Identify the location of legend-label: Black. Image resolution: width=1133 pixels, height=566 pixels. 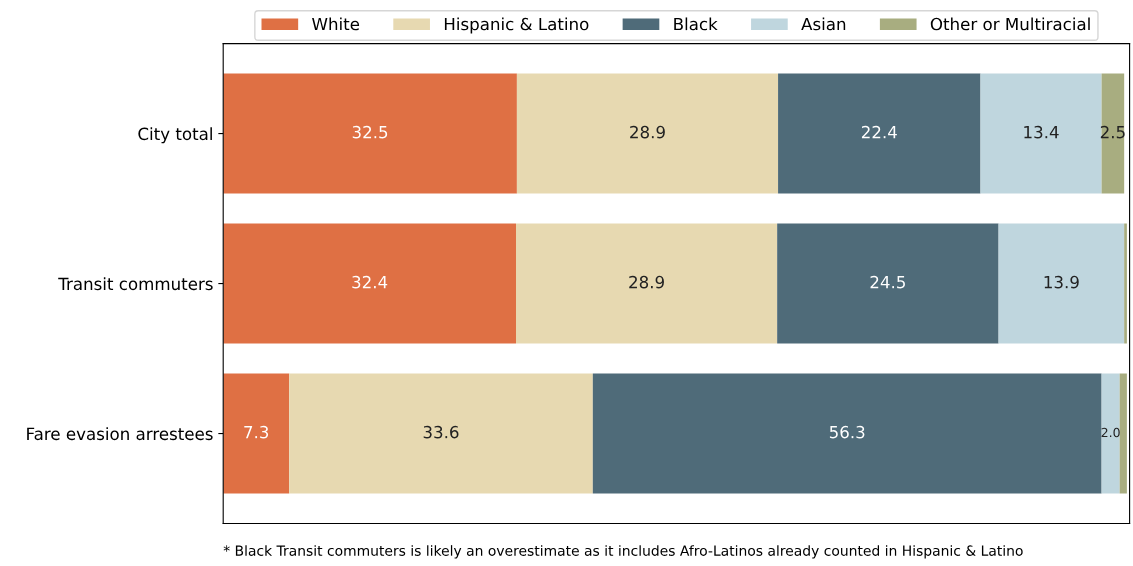
(696, 24).